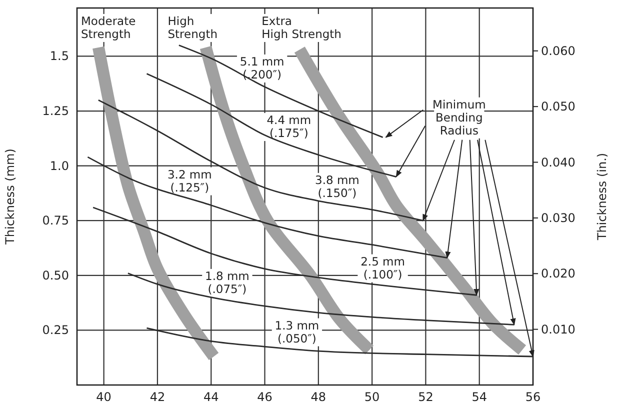 This screenshot has height=407, width=618. What do you see at coordinates (558, 51) in the screenshot?
I see `y2-tick-label: 0.060` at bounding box center [558, 51].